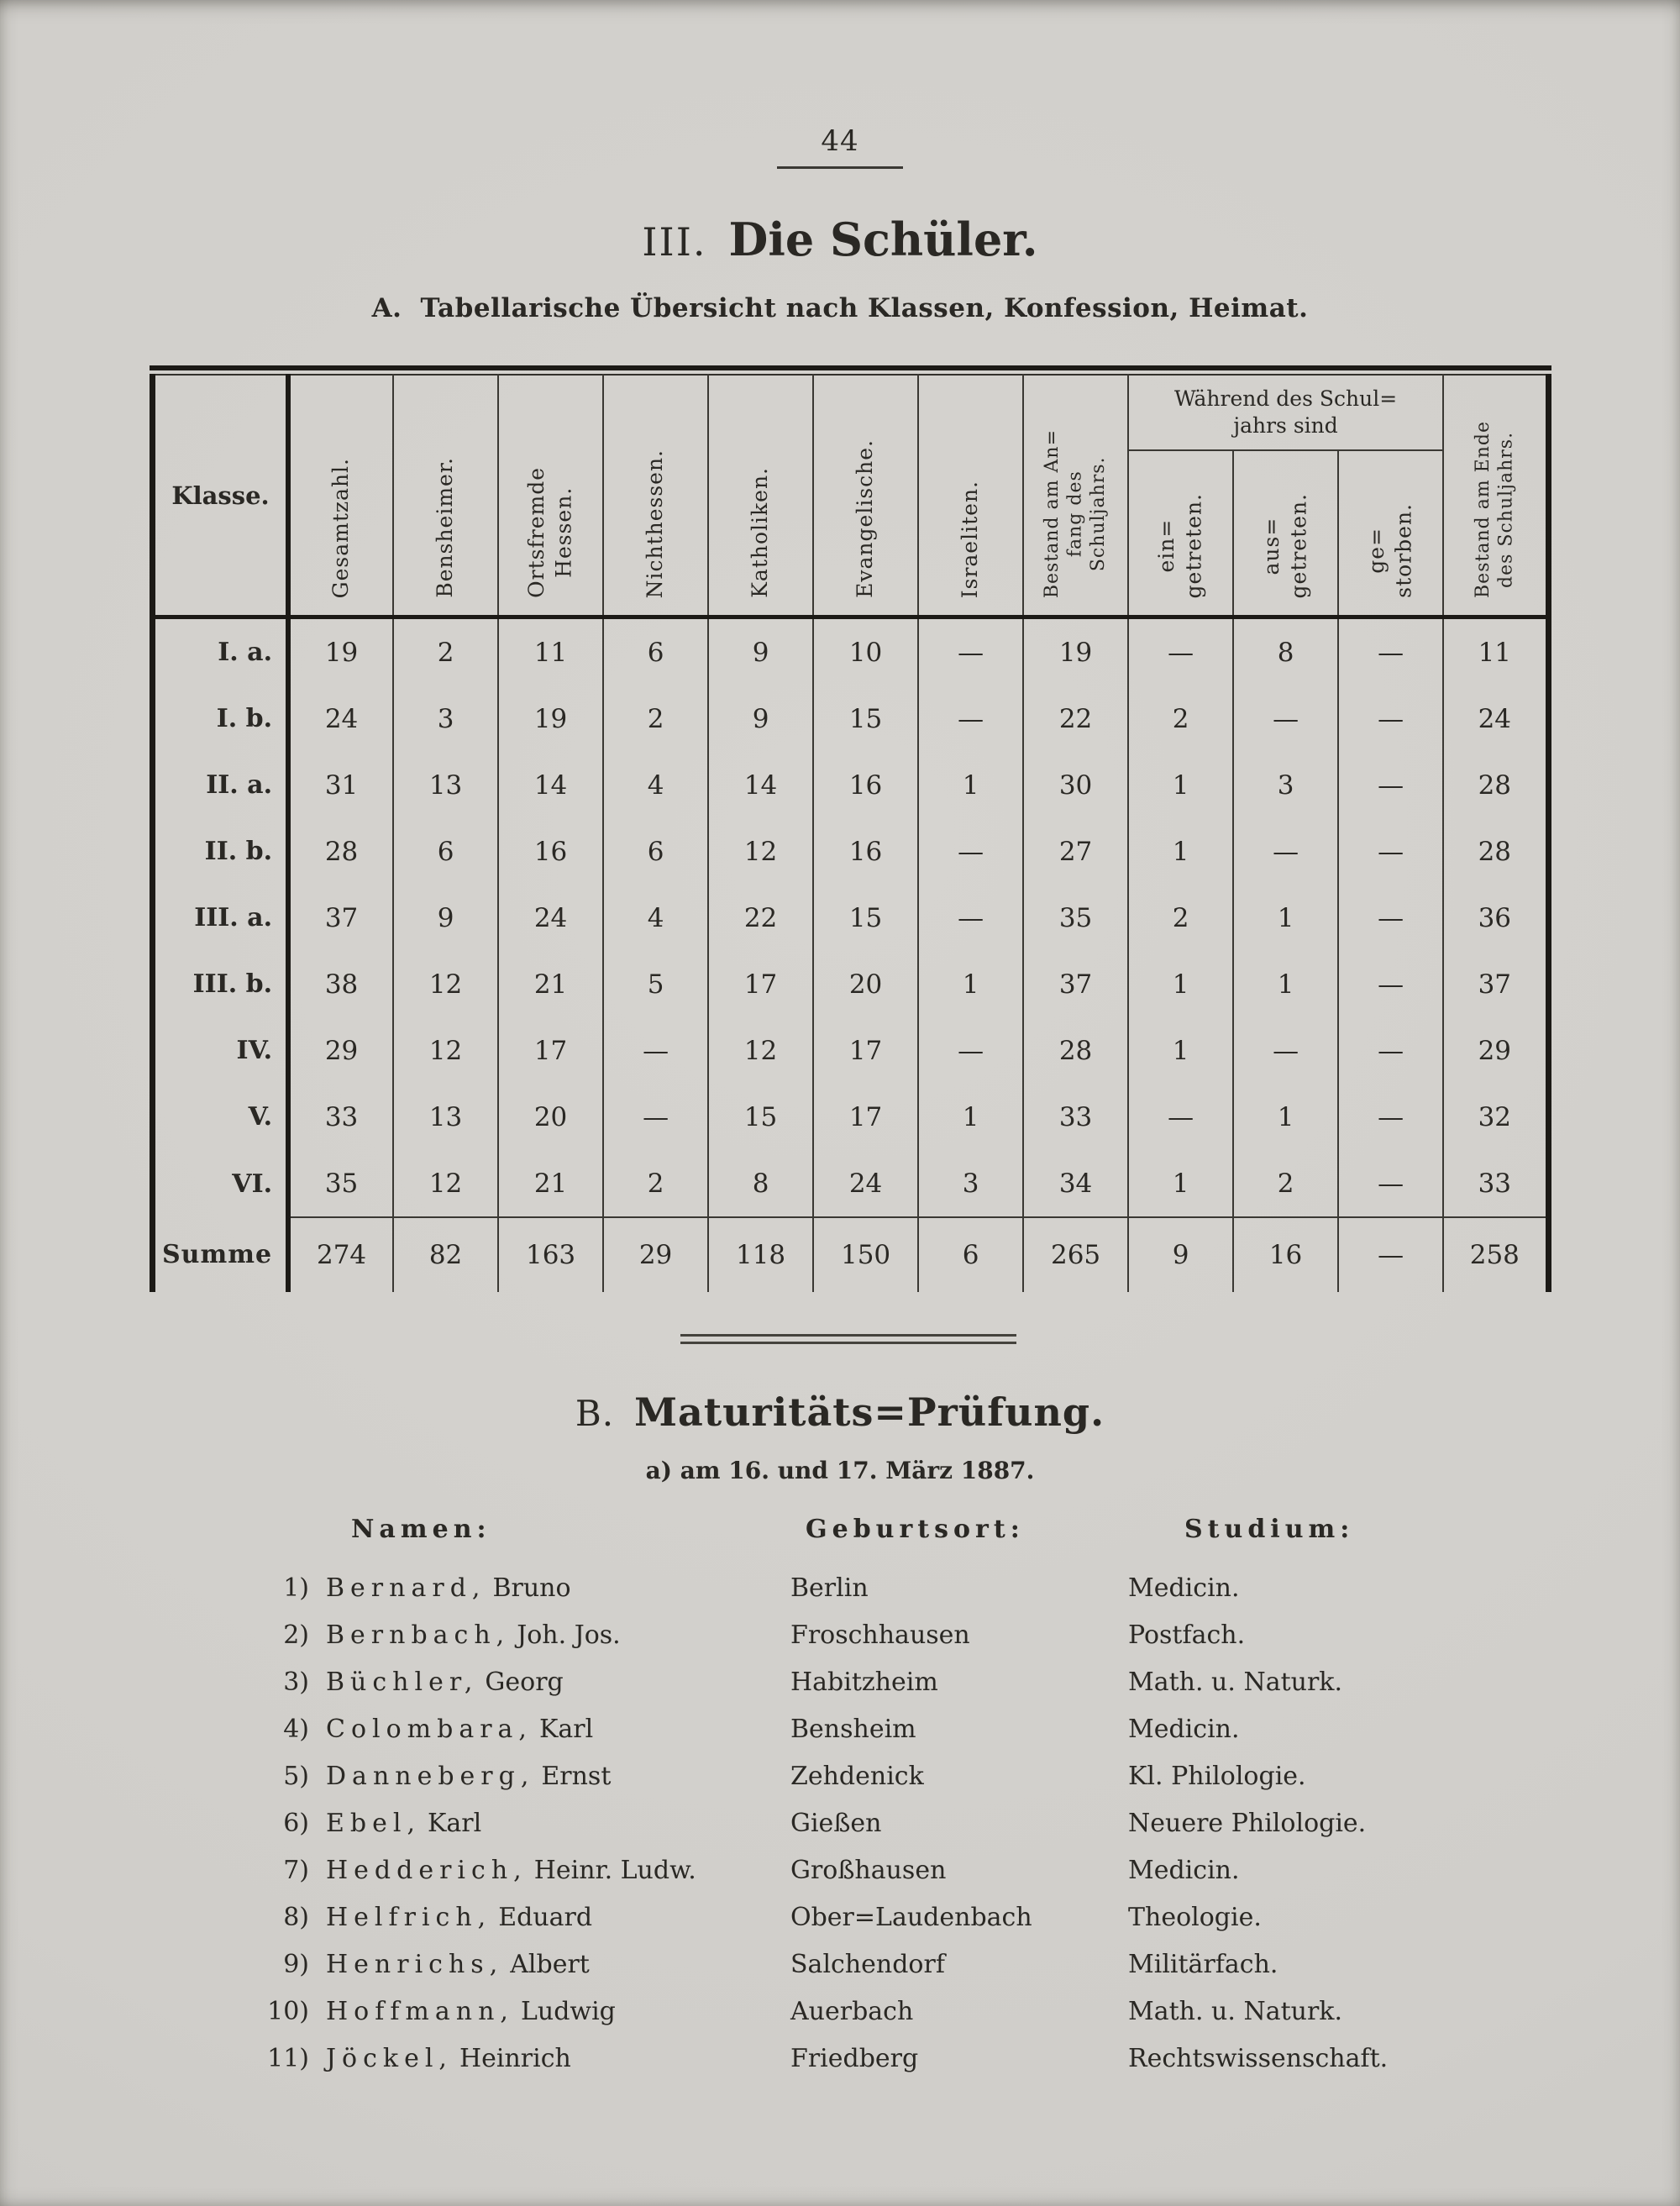  I want to click on candidate-name: Henrichs, Albert, so click(542, 1965).